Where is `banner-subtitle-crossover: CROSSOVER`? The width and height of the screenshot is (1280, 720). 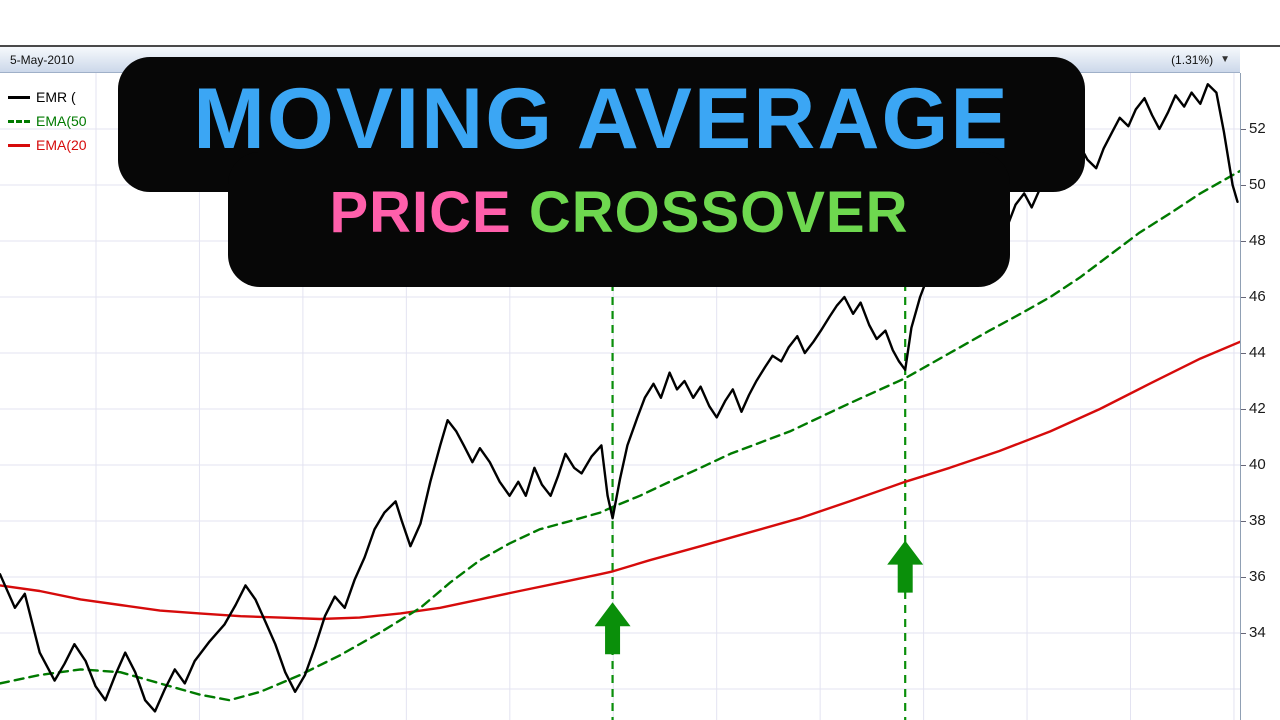 banner-subtitle-crossover: CROSSOVER is located at coordinates (718, 212).